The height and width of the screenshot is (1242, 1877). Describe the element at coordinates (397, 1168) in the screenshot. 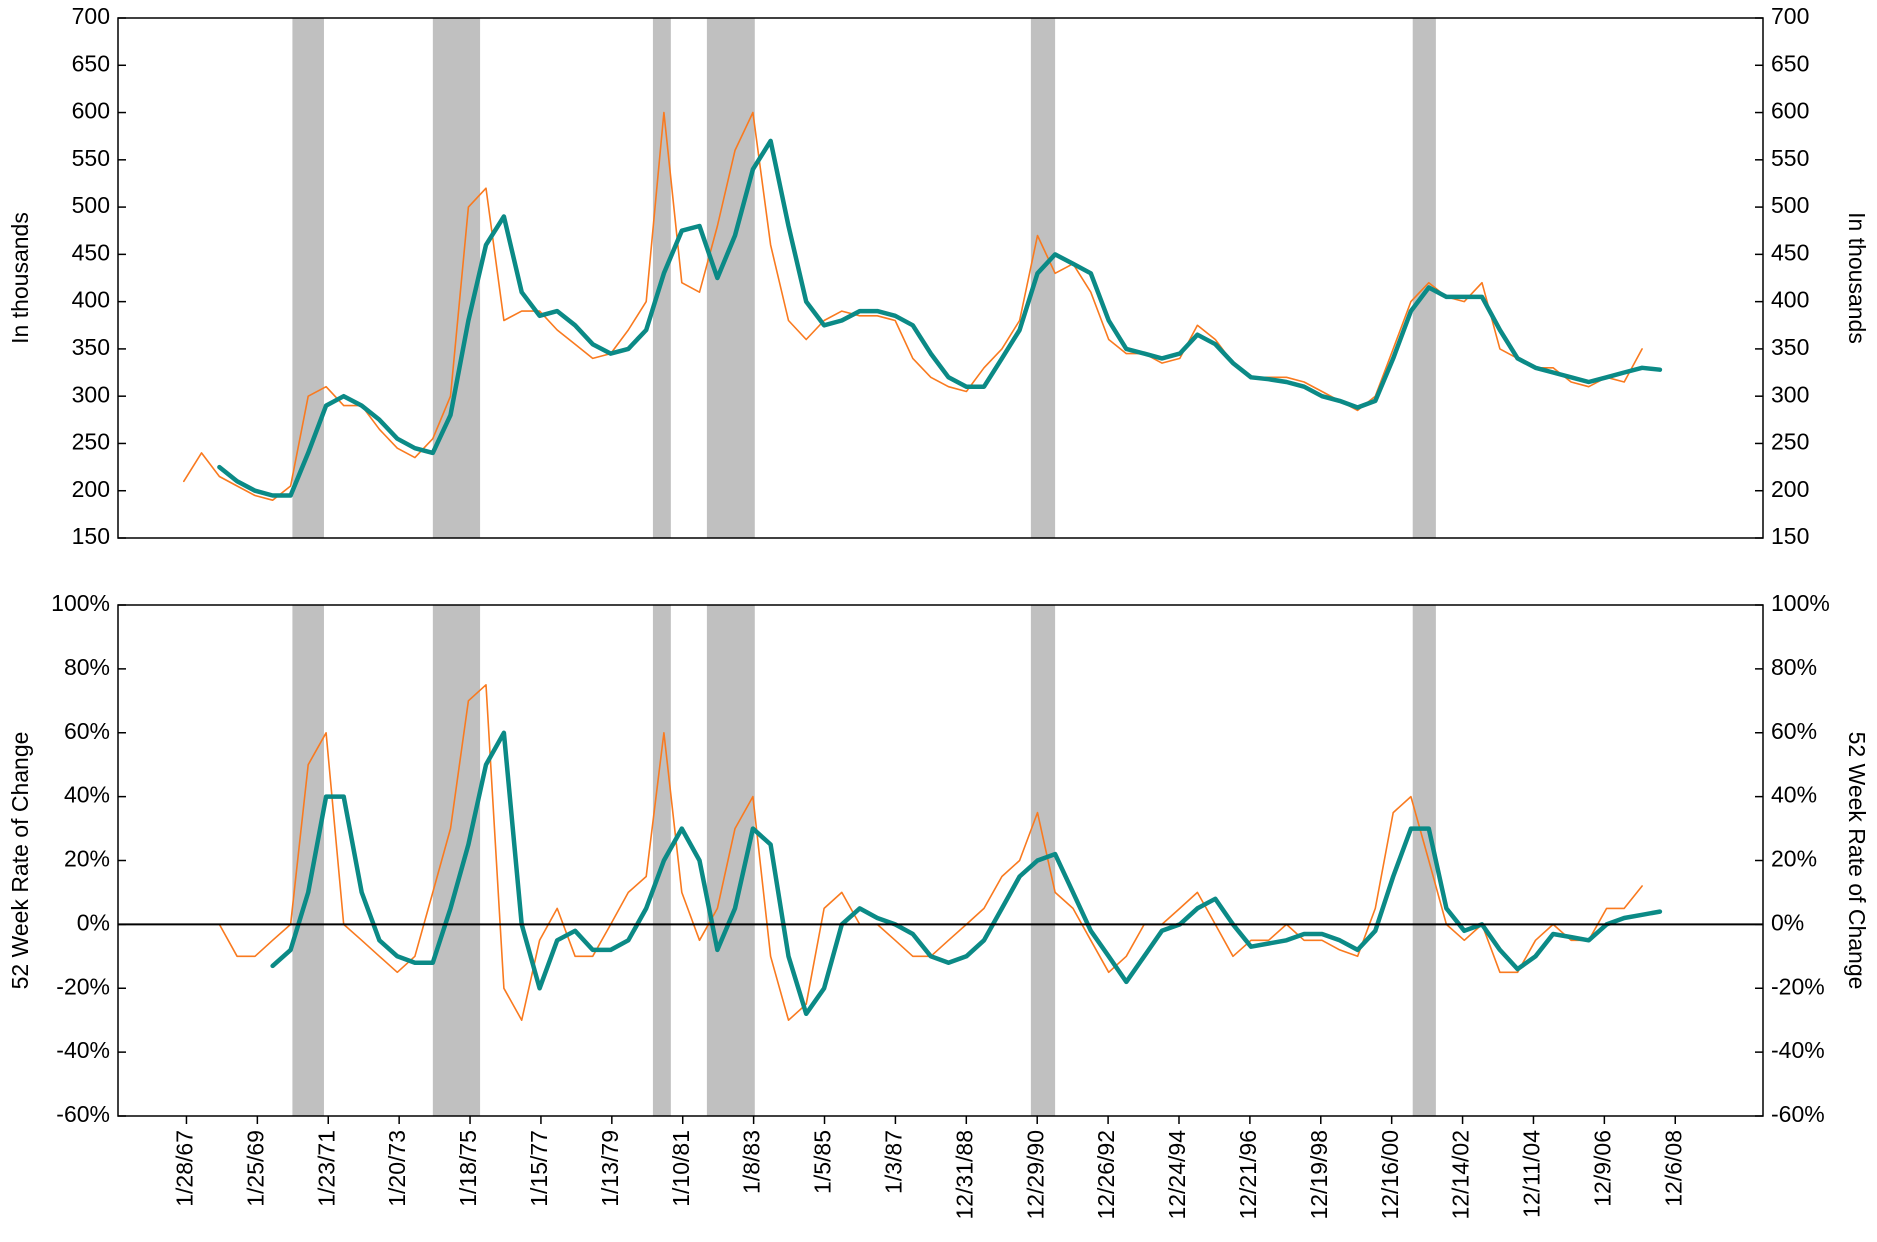

I see `x-tick-label: 1/20/73` at that location.